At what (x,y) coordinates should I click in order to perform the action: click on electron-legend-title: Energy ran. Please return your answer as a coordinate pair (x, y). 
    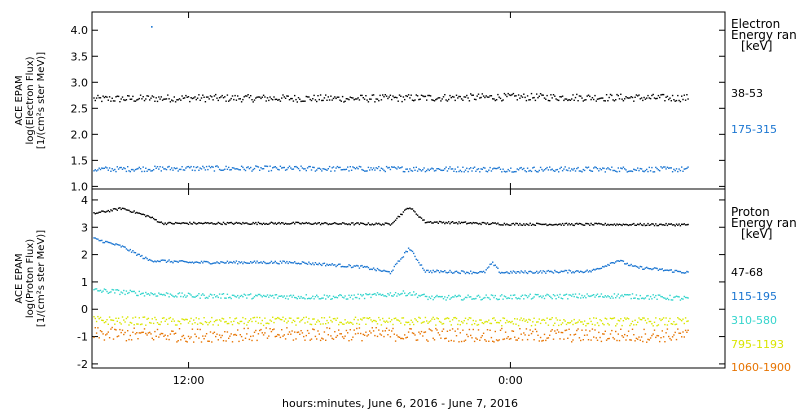
    Looking at the image, I should click on (764, 35).